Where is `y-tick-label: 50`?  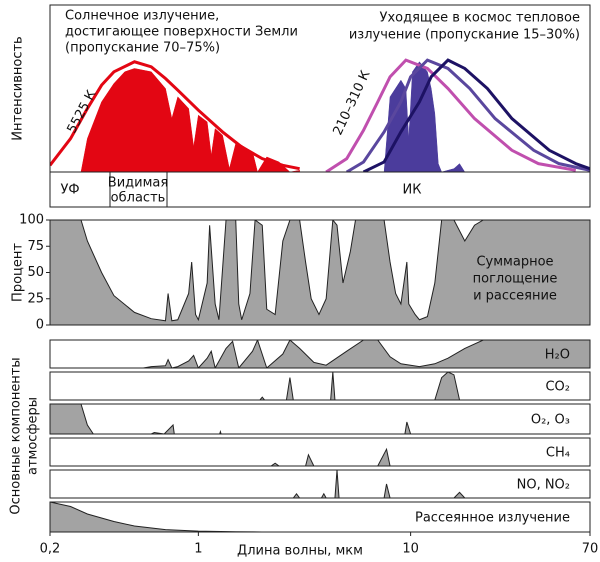
y-tick-label: 50 is located at coordinates (35, 272).